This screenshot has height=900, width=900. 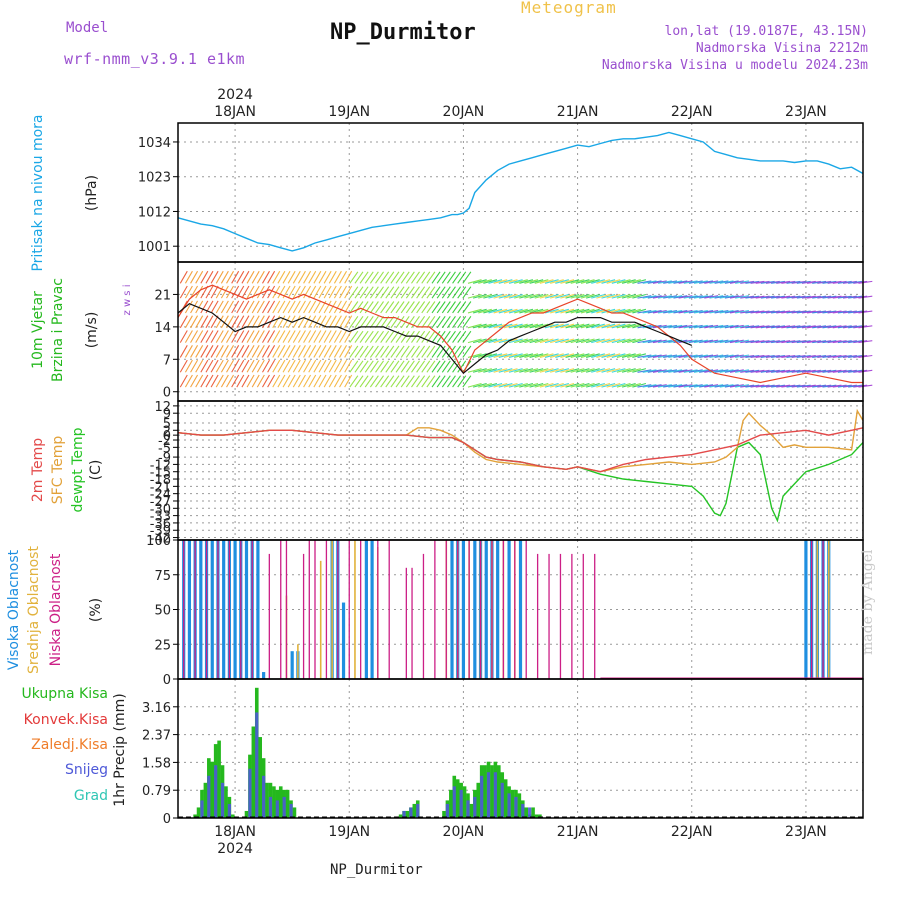 What do you see at coordinates (160, 495) in the screenshot?
I see `y-tick-label: -24` at bounding box center [160, 495].